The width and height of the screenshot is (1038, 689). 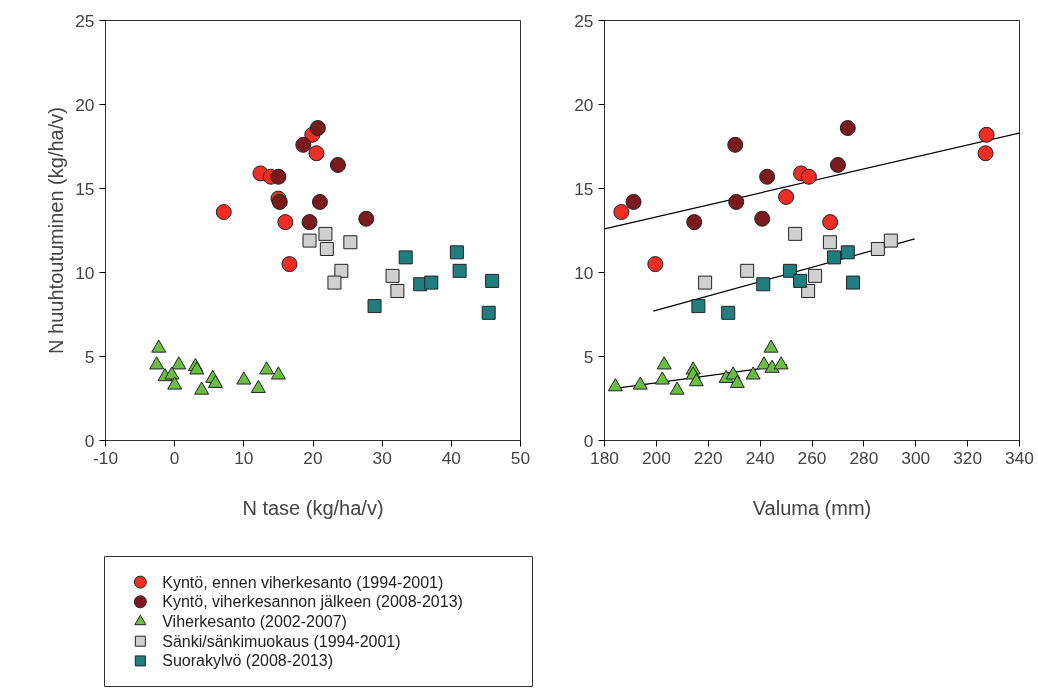 What do you see at coordinates (451, 457) in the screenshot?
I see `x-tick-label: 40` at bounding box center [451, 457].